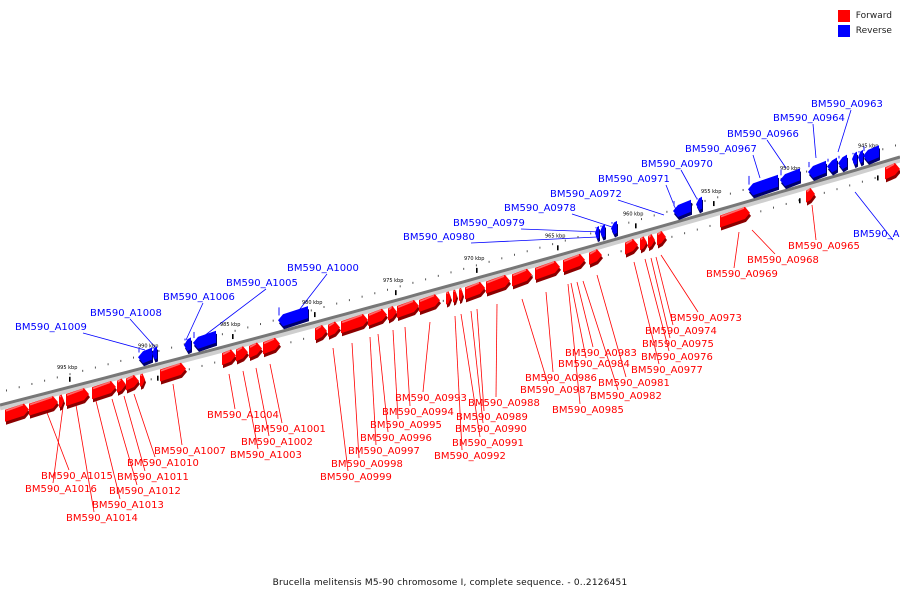 The image size is (900, 600). What do you see at coordinates (873, 30) in the screenshot?
I see `legend-reverse-label: Reverse` at bounding box center [873, 30].